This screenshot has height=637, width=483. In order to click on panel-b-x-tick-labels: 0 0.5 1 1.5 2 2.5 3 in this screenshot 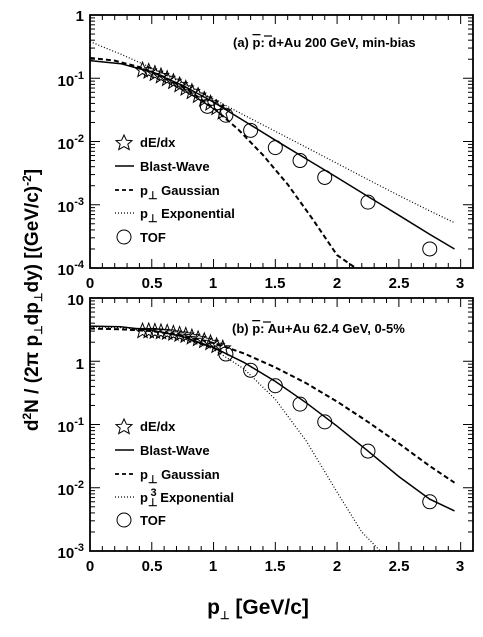, I will do `click(275, 566)`.